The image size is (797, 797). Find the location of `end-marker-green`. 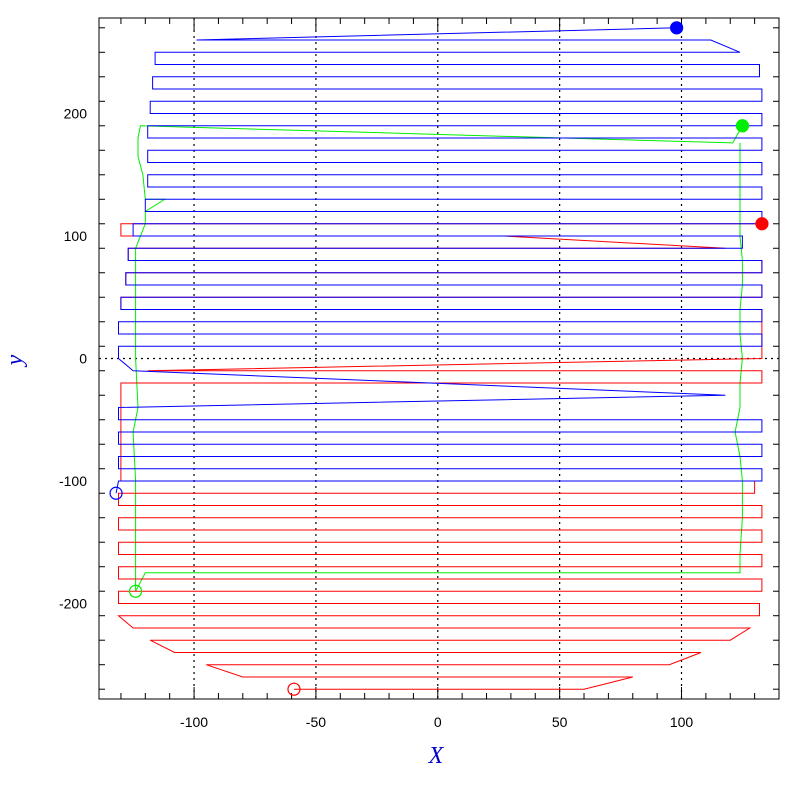

end-marker-green is located at coordinates (135, 591).